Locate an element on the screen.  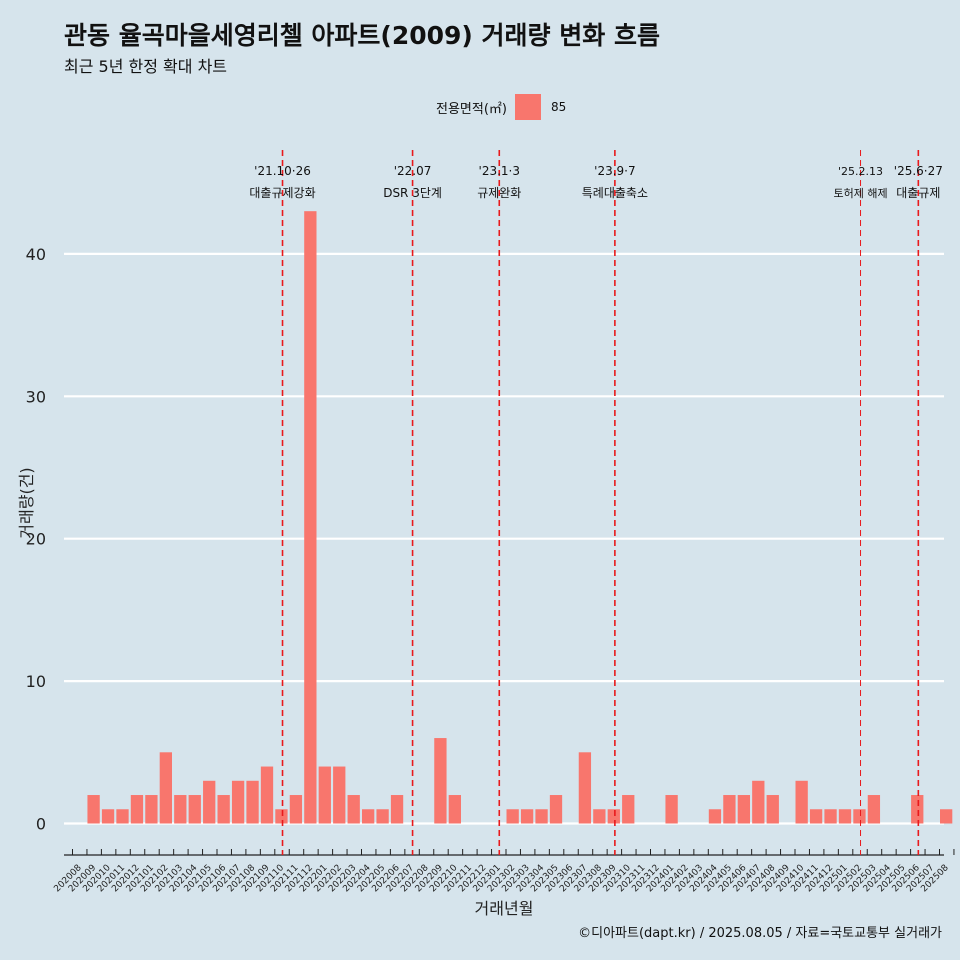
y-tick-label: 40 is located at coordinates (36, 254).